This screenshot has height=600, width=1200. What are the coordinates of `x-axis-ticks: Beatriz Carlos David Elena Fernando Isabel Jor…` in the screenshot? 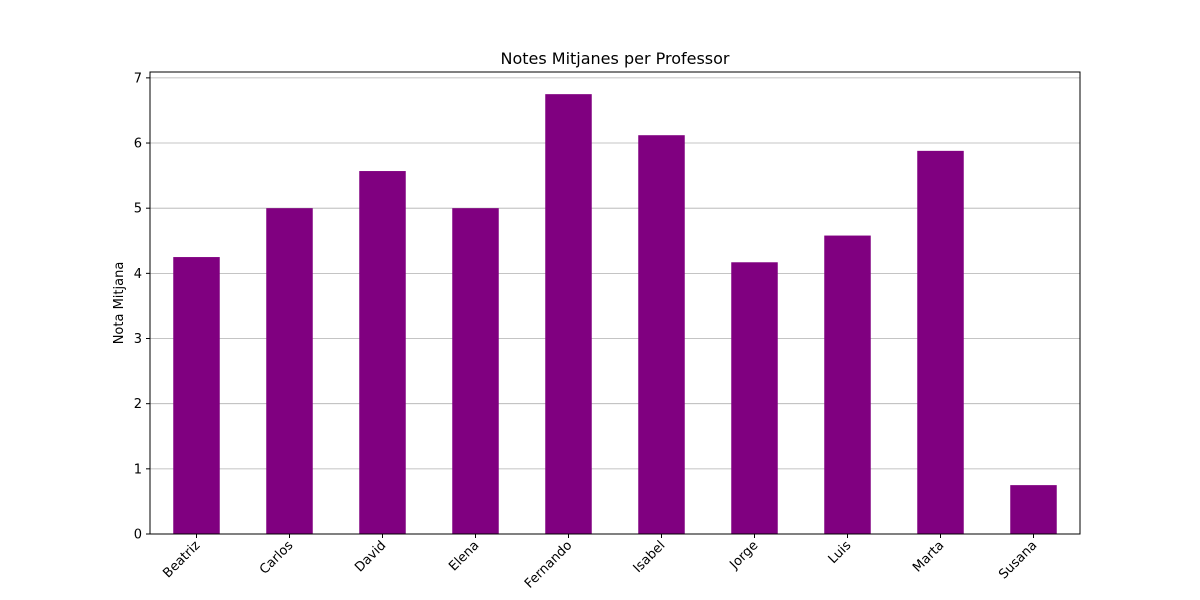 It's located at (600, 563).